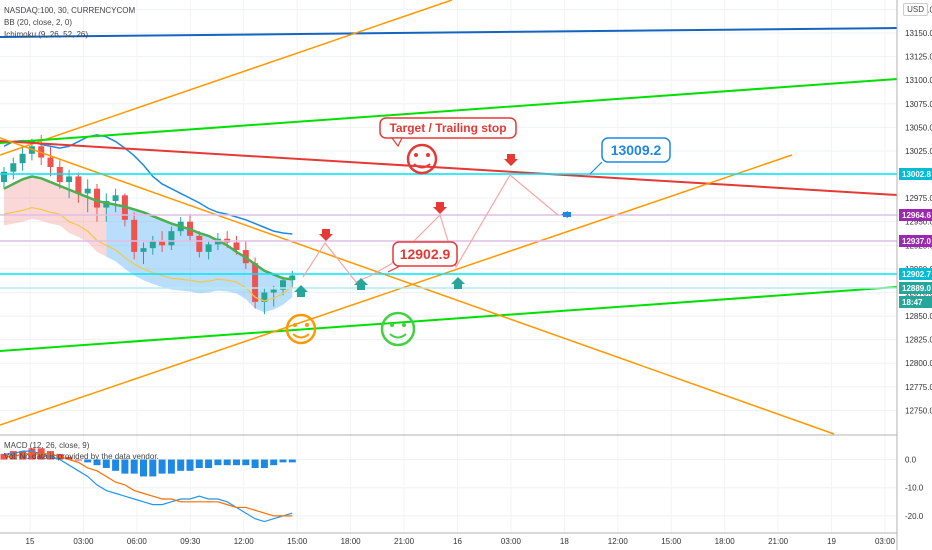 This screenshot has height=550, width=932. I want to click on price-tag-label: 12902.7, so click(916, 274).